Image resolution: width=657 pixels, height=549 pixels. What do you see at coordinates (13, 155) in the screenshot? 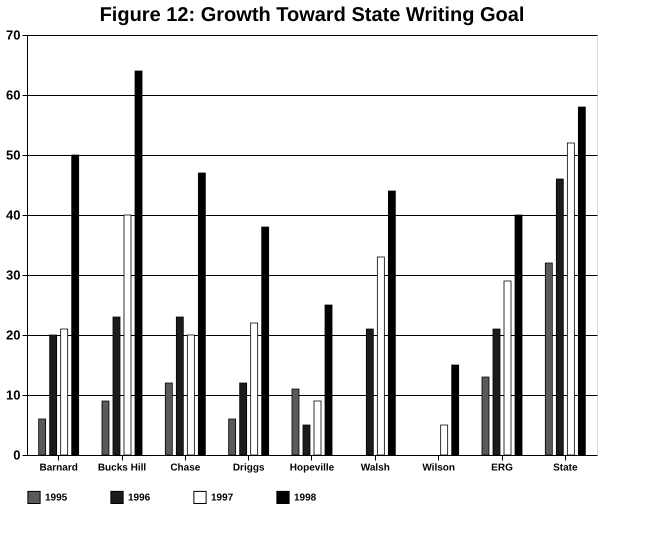
I see `y-tick-label: 50` at bounding box center [13, 155].